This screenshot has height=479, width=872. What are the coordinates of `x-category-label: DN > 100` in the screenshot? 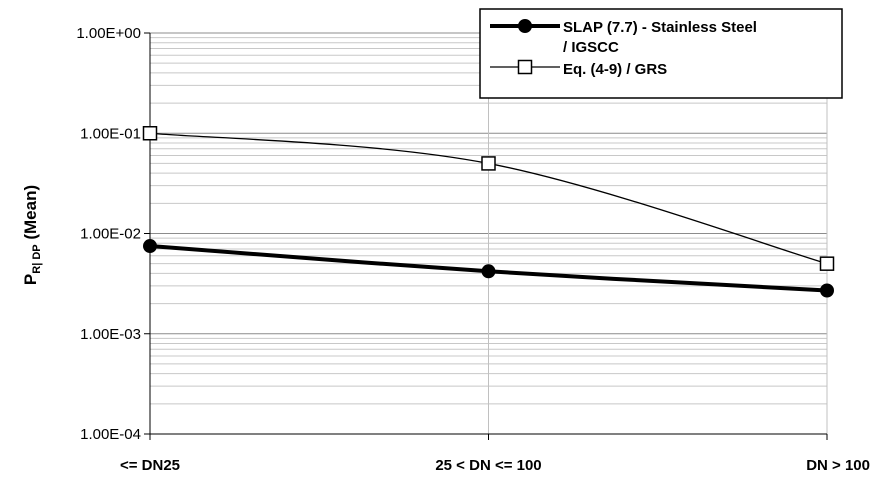 It's located at (838, 465).